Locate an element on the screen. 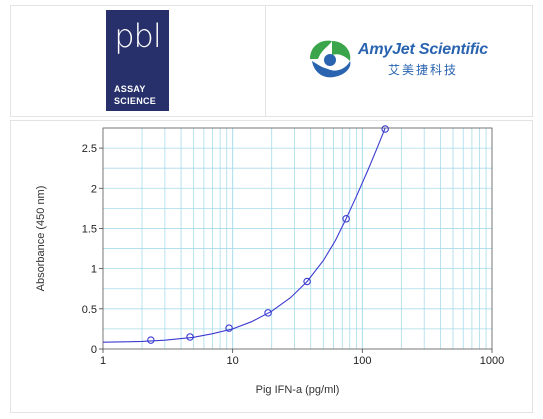 Image resolution: width=543 pixels, height=419 pixels. pbl-logo-line1: ASSAY is located at coordinates (130, 89).